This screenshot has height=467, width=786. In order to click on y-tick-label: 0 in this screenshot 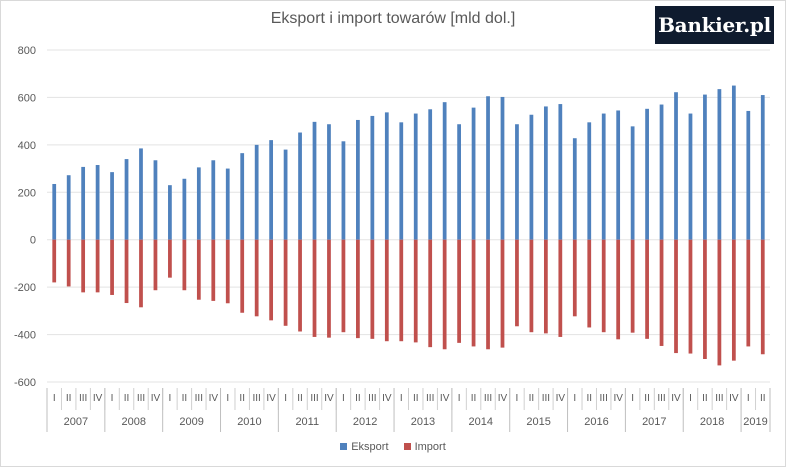, I will do `click(33, 241)`.